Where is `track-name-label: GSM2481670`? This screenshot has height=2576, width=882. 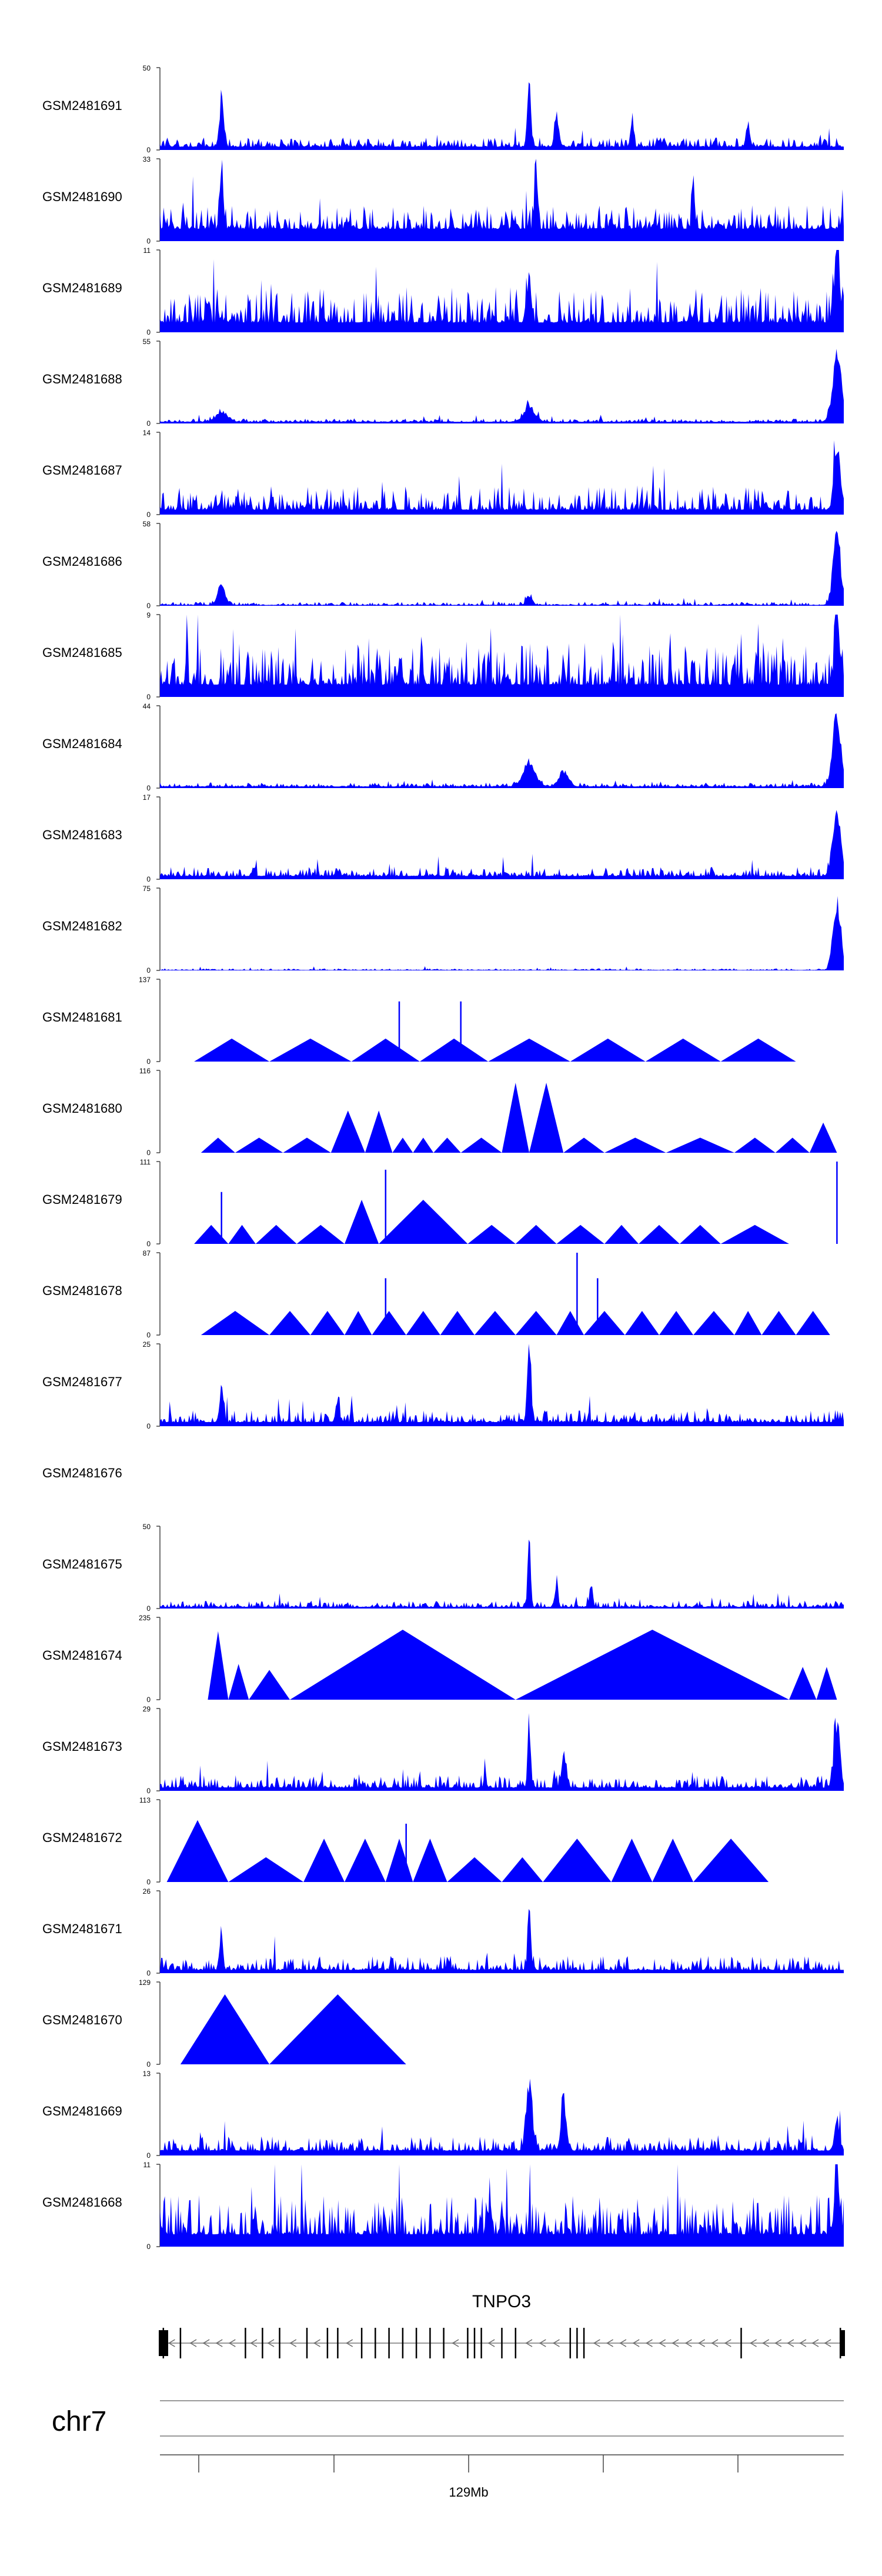
track-name-label: GSM2481670 is located at coordinates (82, 2020).